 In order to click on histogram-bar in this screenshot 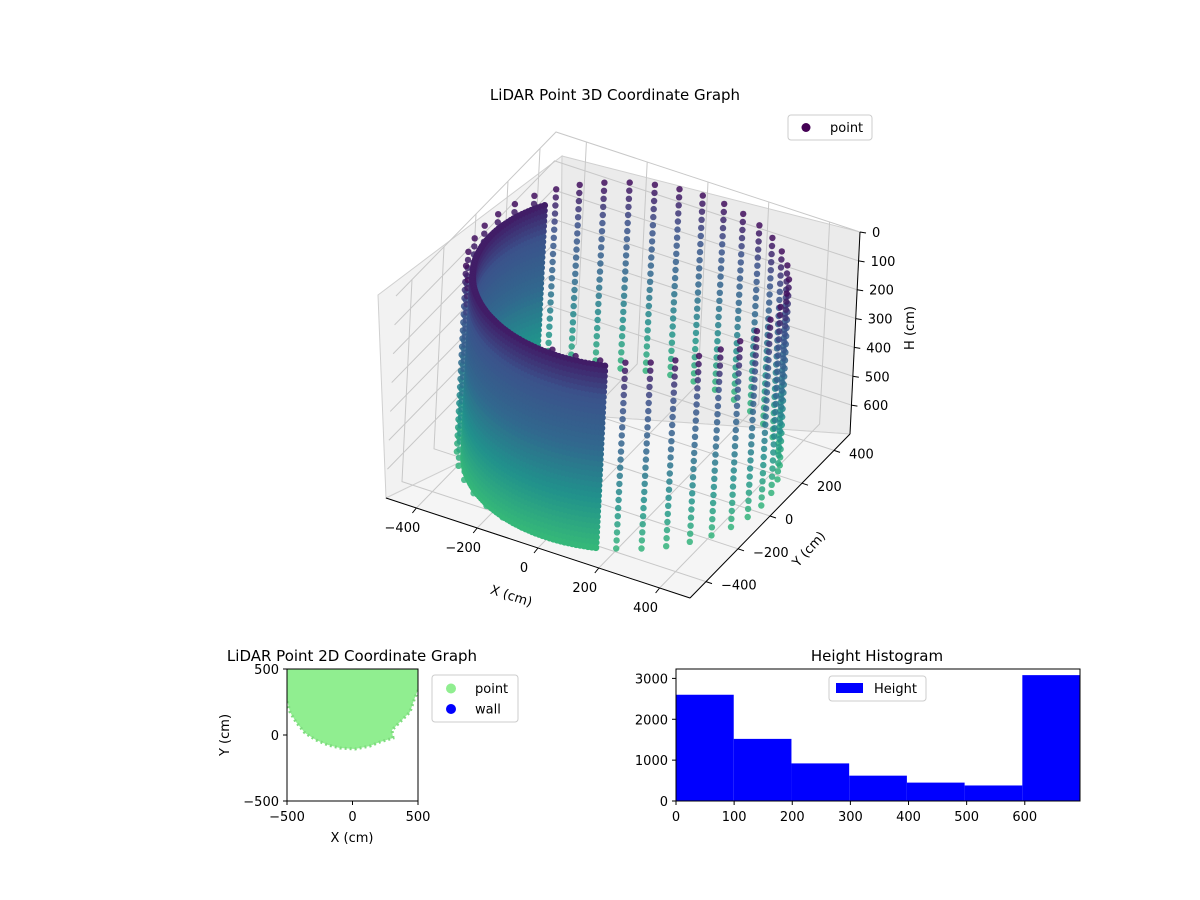, I will do `click(762, 769)`.